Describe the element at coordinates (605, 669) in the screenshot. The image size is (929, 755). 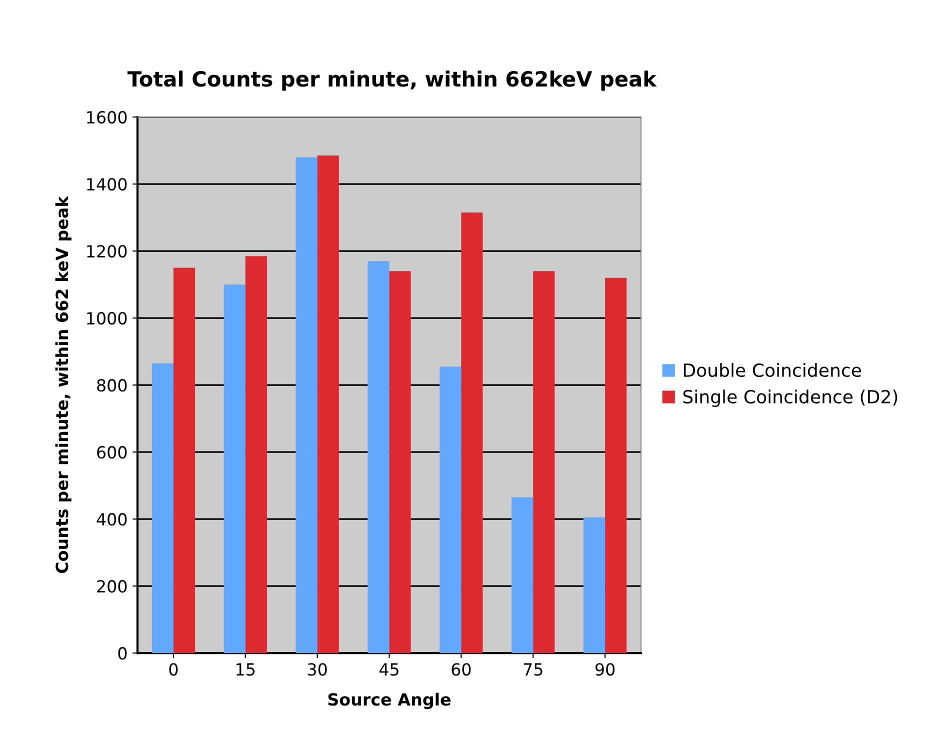
I see `x-tick-label: 90` at that location.